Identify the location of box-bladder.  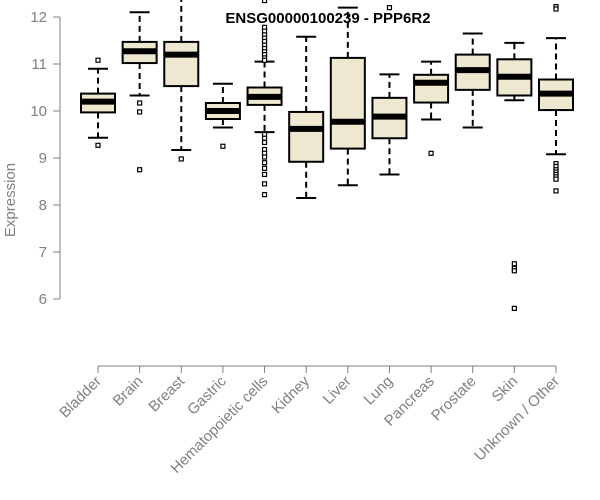
(98, 102).